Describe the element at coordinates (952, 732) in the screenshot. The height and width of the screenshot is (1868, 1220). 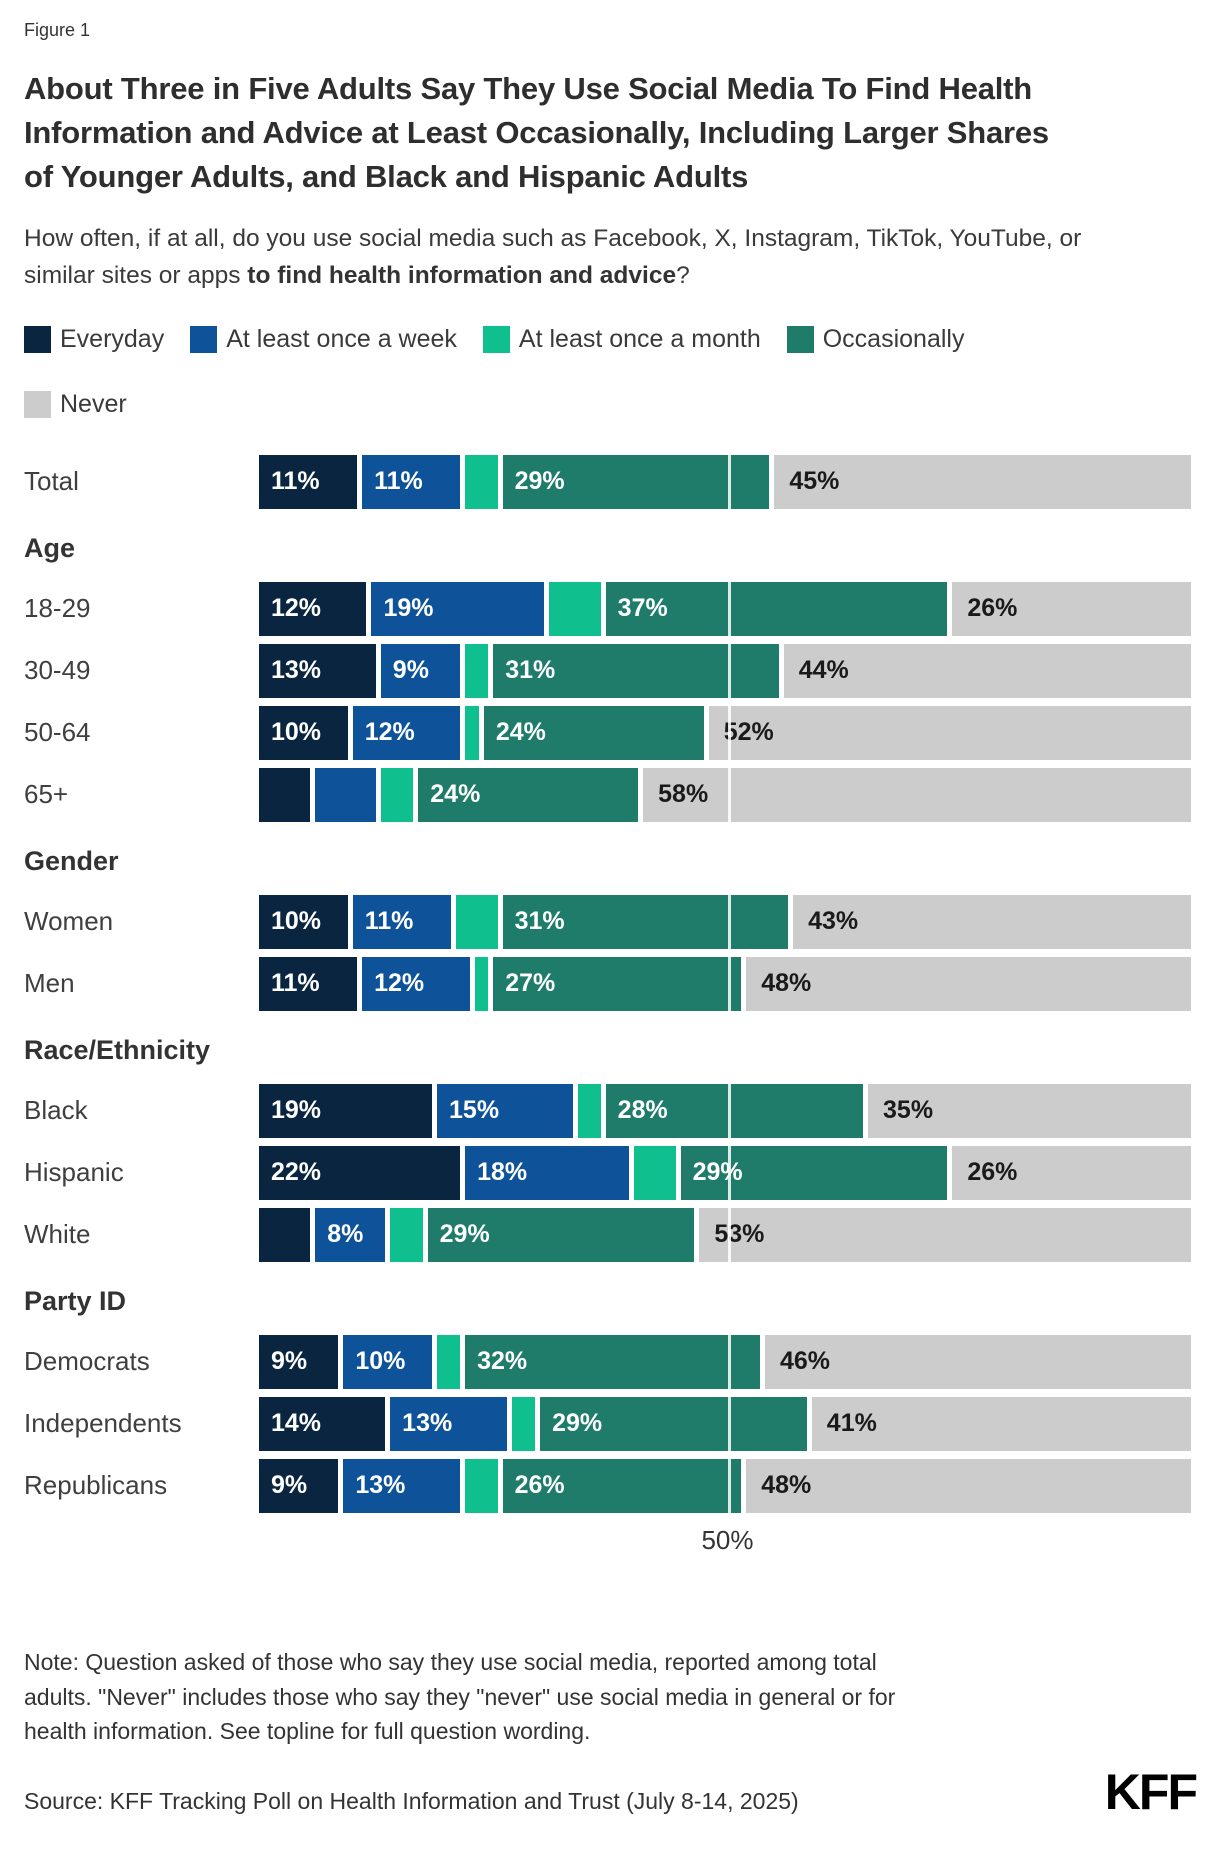
I see `bar-segment-never: 52%` at that location.